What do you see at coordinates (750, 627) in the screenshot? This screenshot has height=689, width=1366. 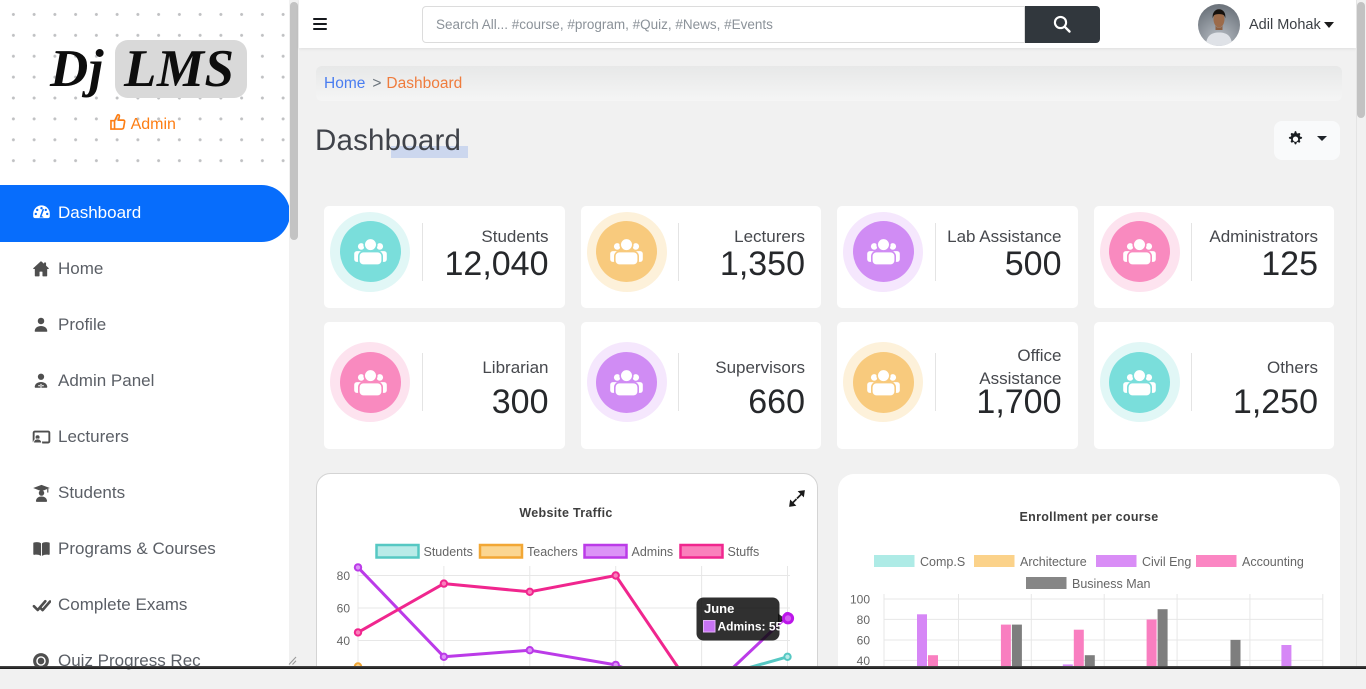 I see `svg-text: Admins: 55` at bounding box center [750, 627].